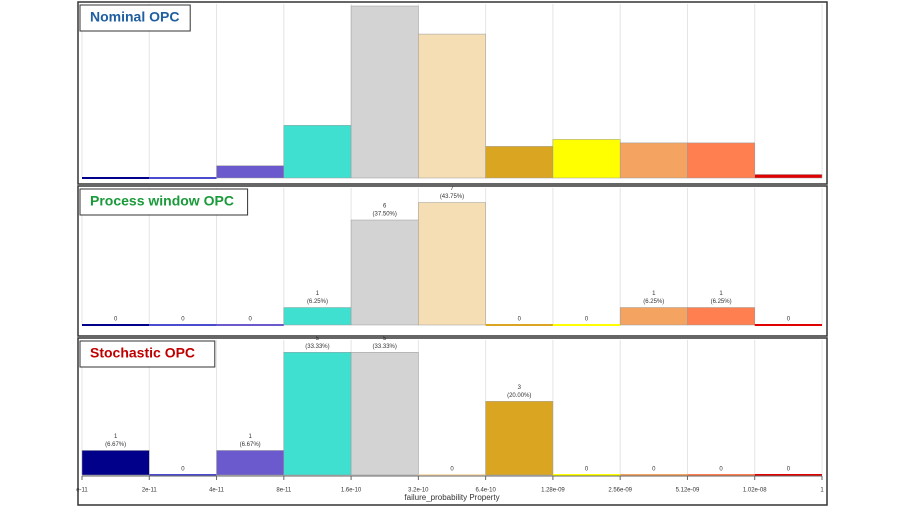 This screenshot has width=900, height=506. What do you see at coordinates (688, 491) in the screenshot?
I see `x-tick-label: 5.12e-09` at bounding box center [688, 491].